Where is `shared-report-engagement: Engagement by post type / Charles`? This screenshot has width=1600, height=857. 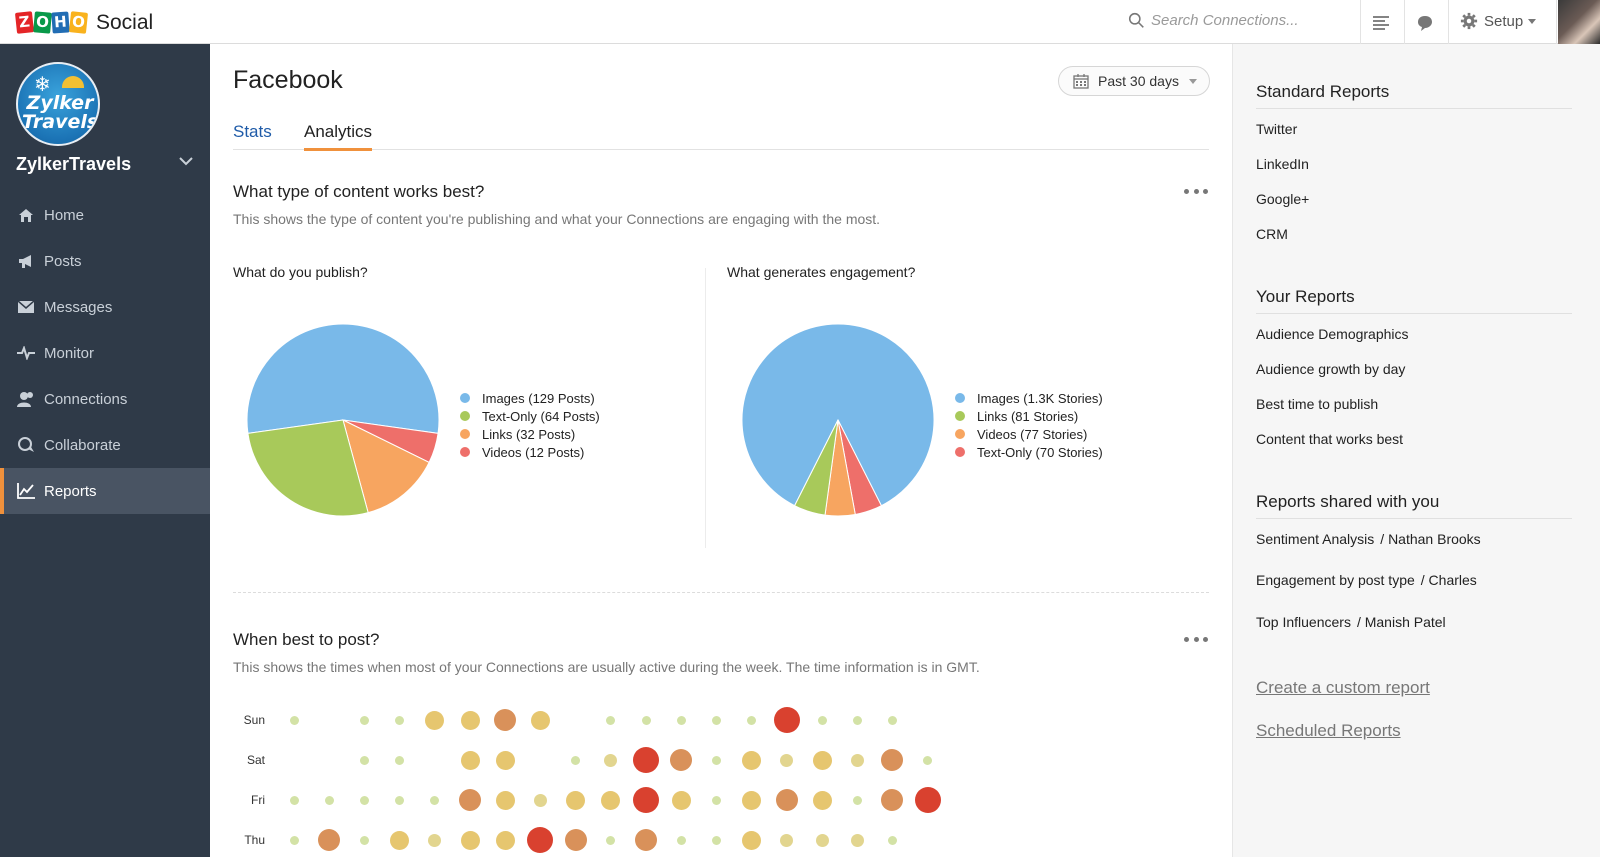 shared-report-engagement: Engagement by post type / Charles is located at coordinates (1366, 580).